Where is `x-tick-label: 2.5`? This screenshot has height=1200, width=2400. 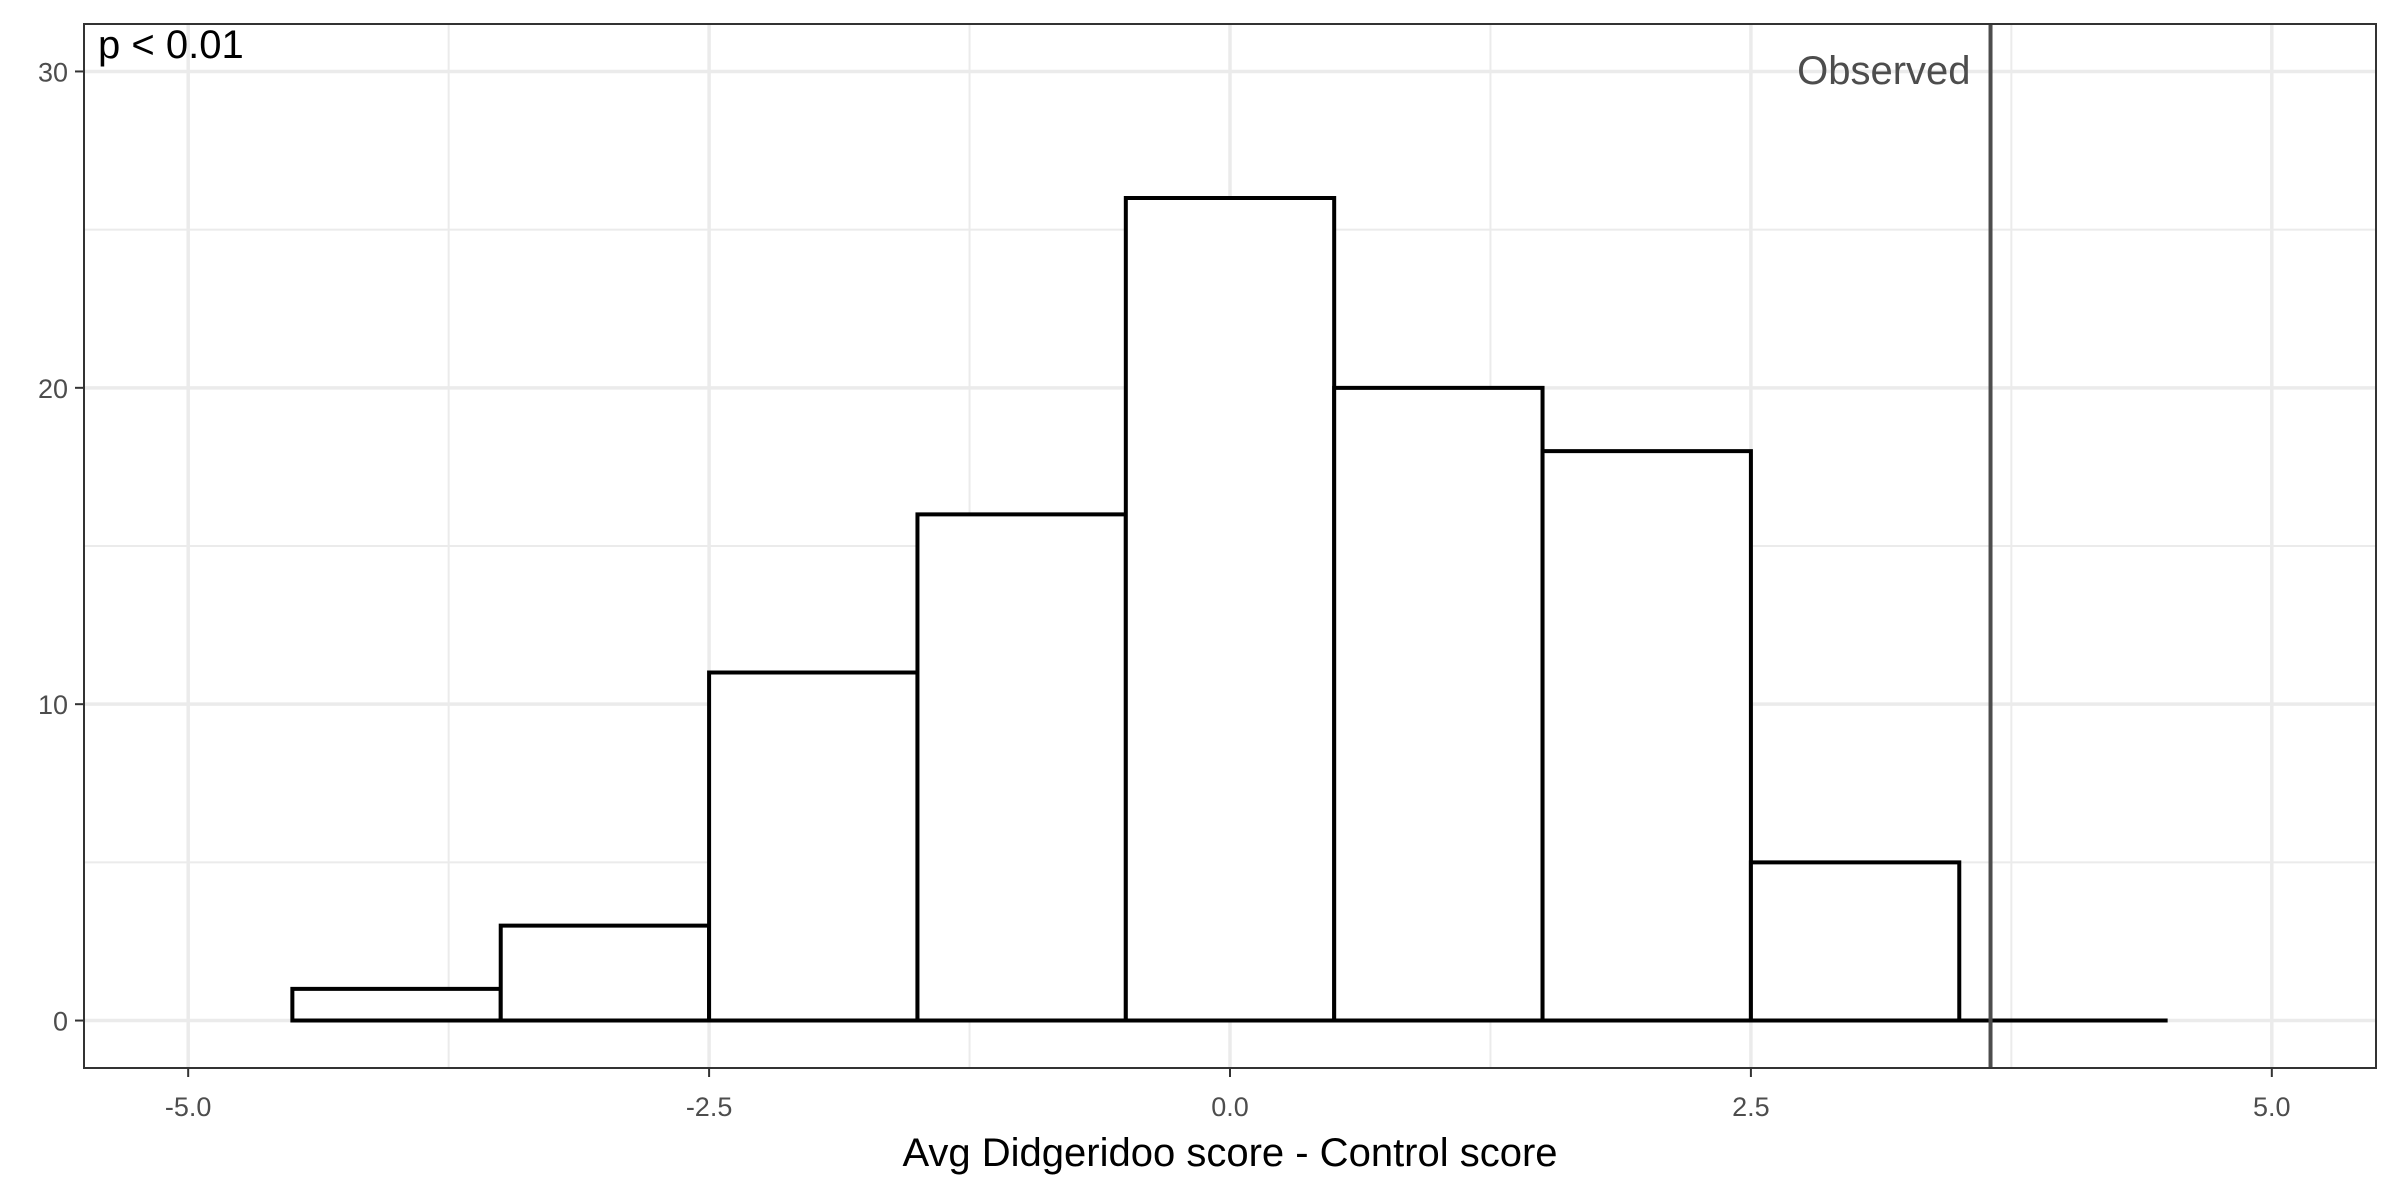
x-tick-label: 2.5 is located at coordinates (1751, 1107).